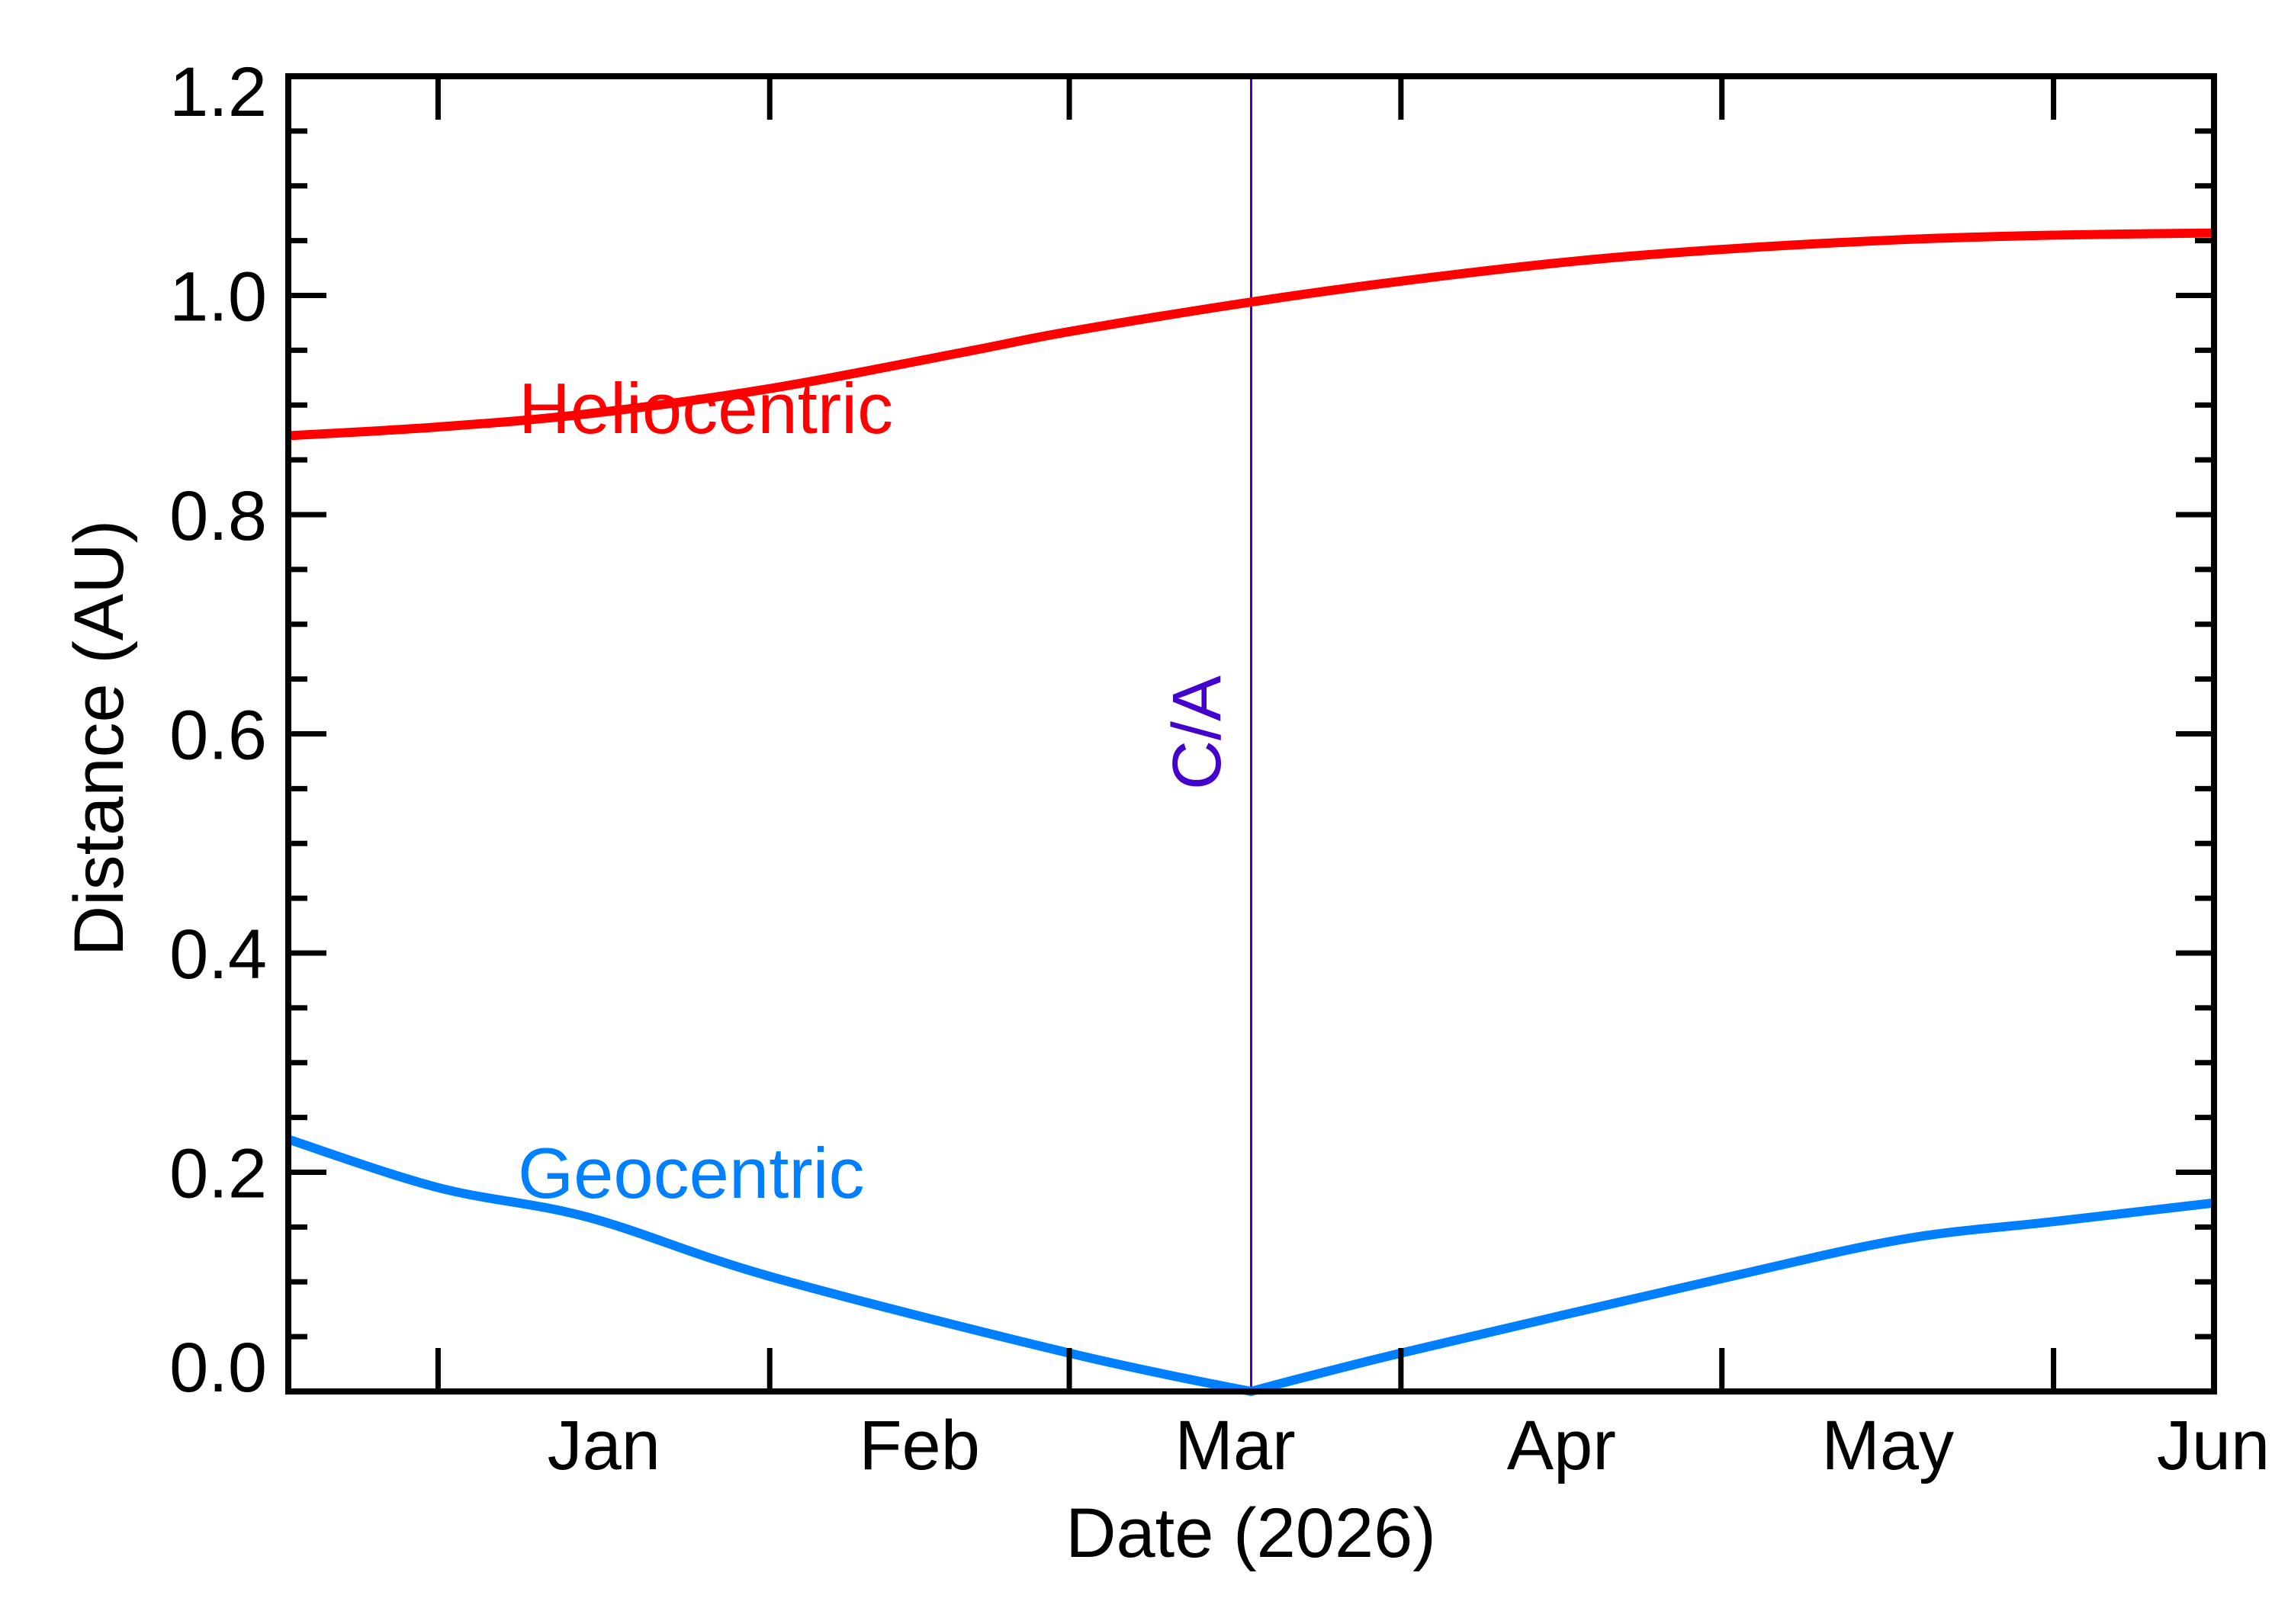  Describe the element at coordinates (604, 1445) in the screenshot. I see `x-tick-label-jan: Jan` at that location.